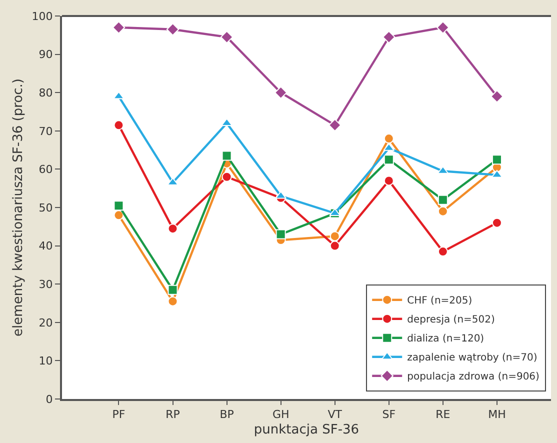 Image resolution: width=557 pixels, height=443 pixels. Describe the element at coordinates (443, 415) in the screenshot. I see `x-tick-label: RE` at that location.